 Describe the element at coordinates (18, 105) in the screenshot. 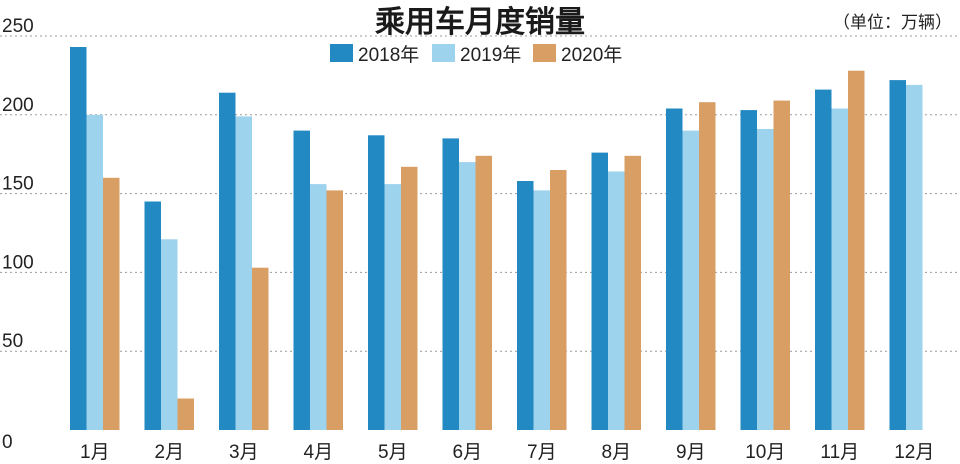

I see `y-tick-label: 200` at that location.